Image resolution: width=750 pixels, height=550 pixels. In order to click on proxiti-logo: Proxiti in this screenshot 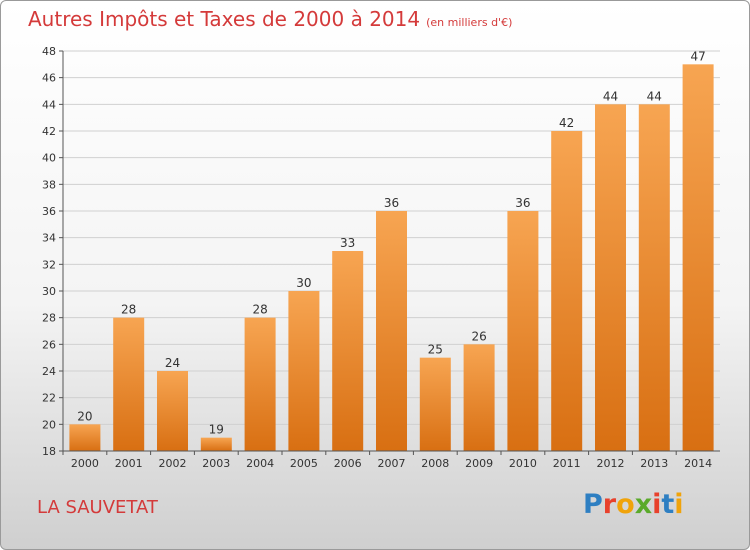, I will do `click(633, 504)`.